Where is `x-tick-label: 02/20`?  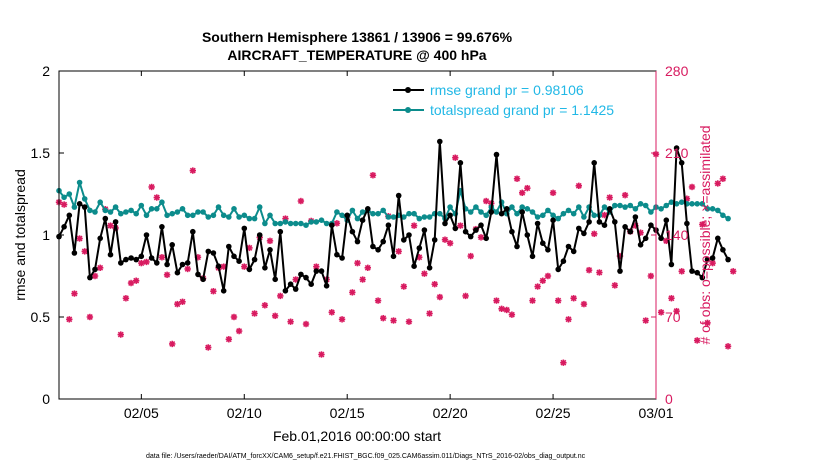
x-tick-label: 02/20 is located at coordinates (450, 413).